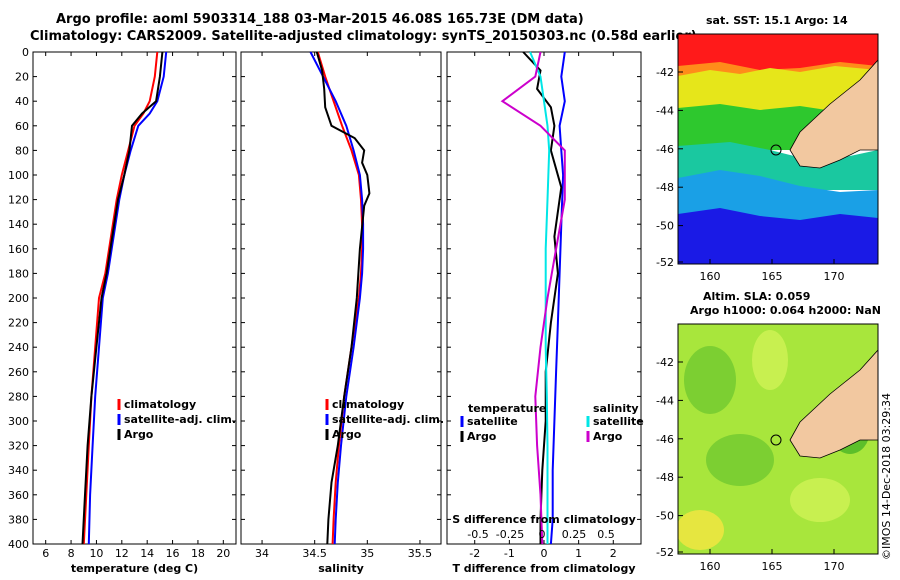 The image size is (900, 580). What do you see at coordinates (22, 150) in the screenshot?
I see `y-tick-label: 80` at bounding box center [22, 150].